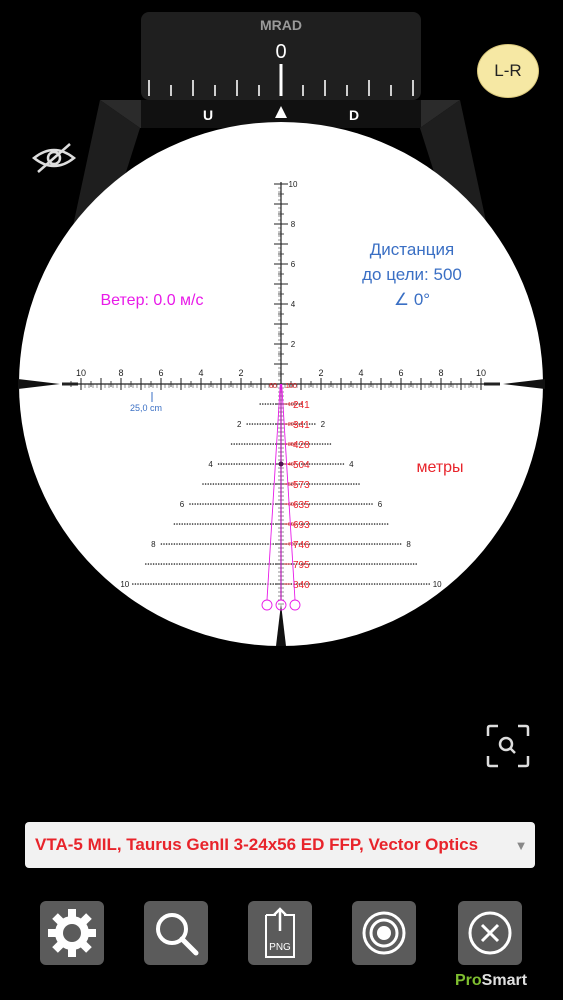 Image resolution: width=563 pixels, height=1000 pixels. I want to click on h-tick-label-right: 10, so click(481, 373).